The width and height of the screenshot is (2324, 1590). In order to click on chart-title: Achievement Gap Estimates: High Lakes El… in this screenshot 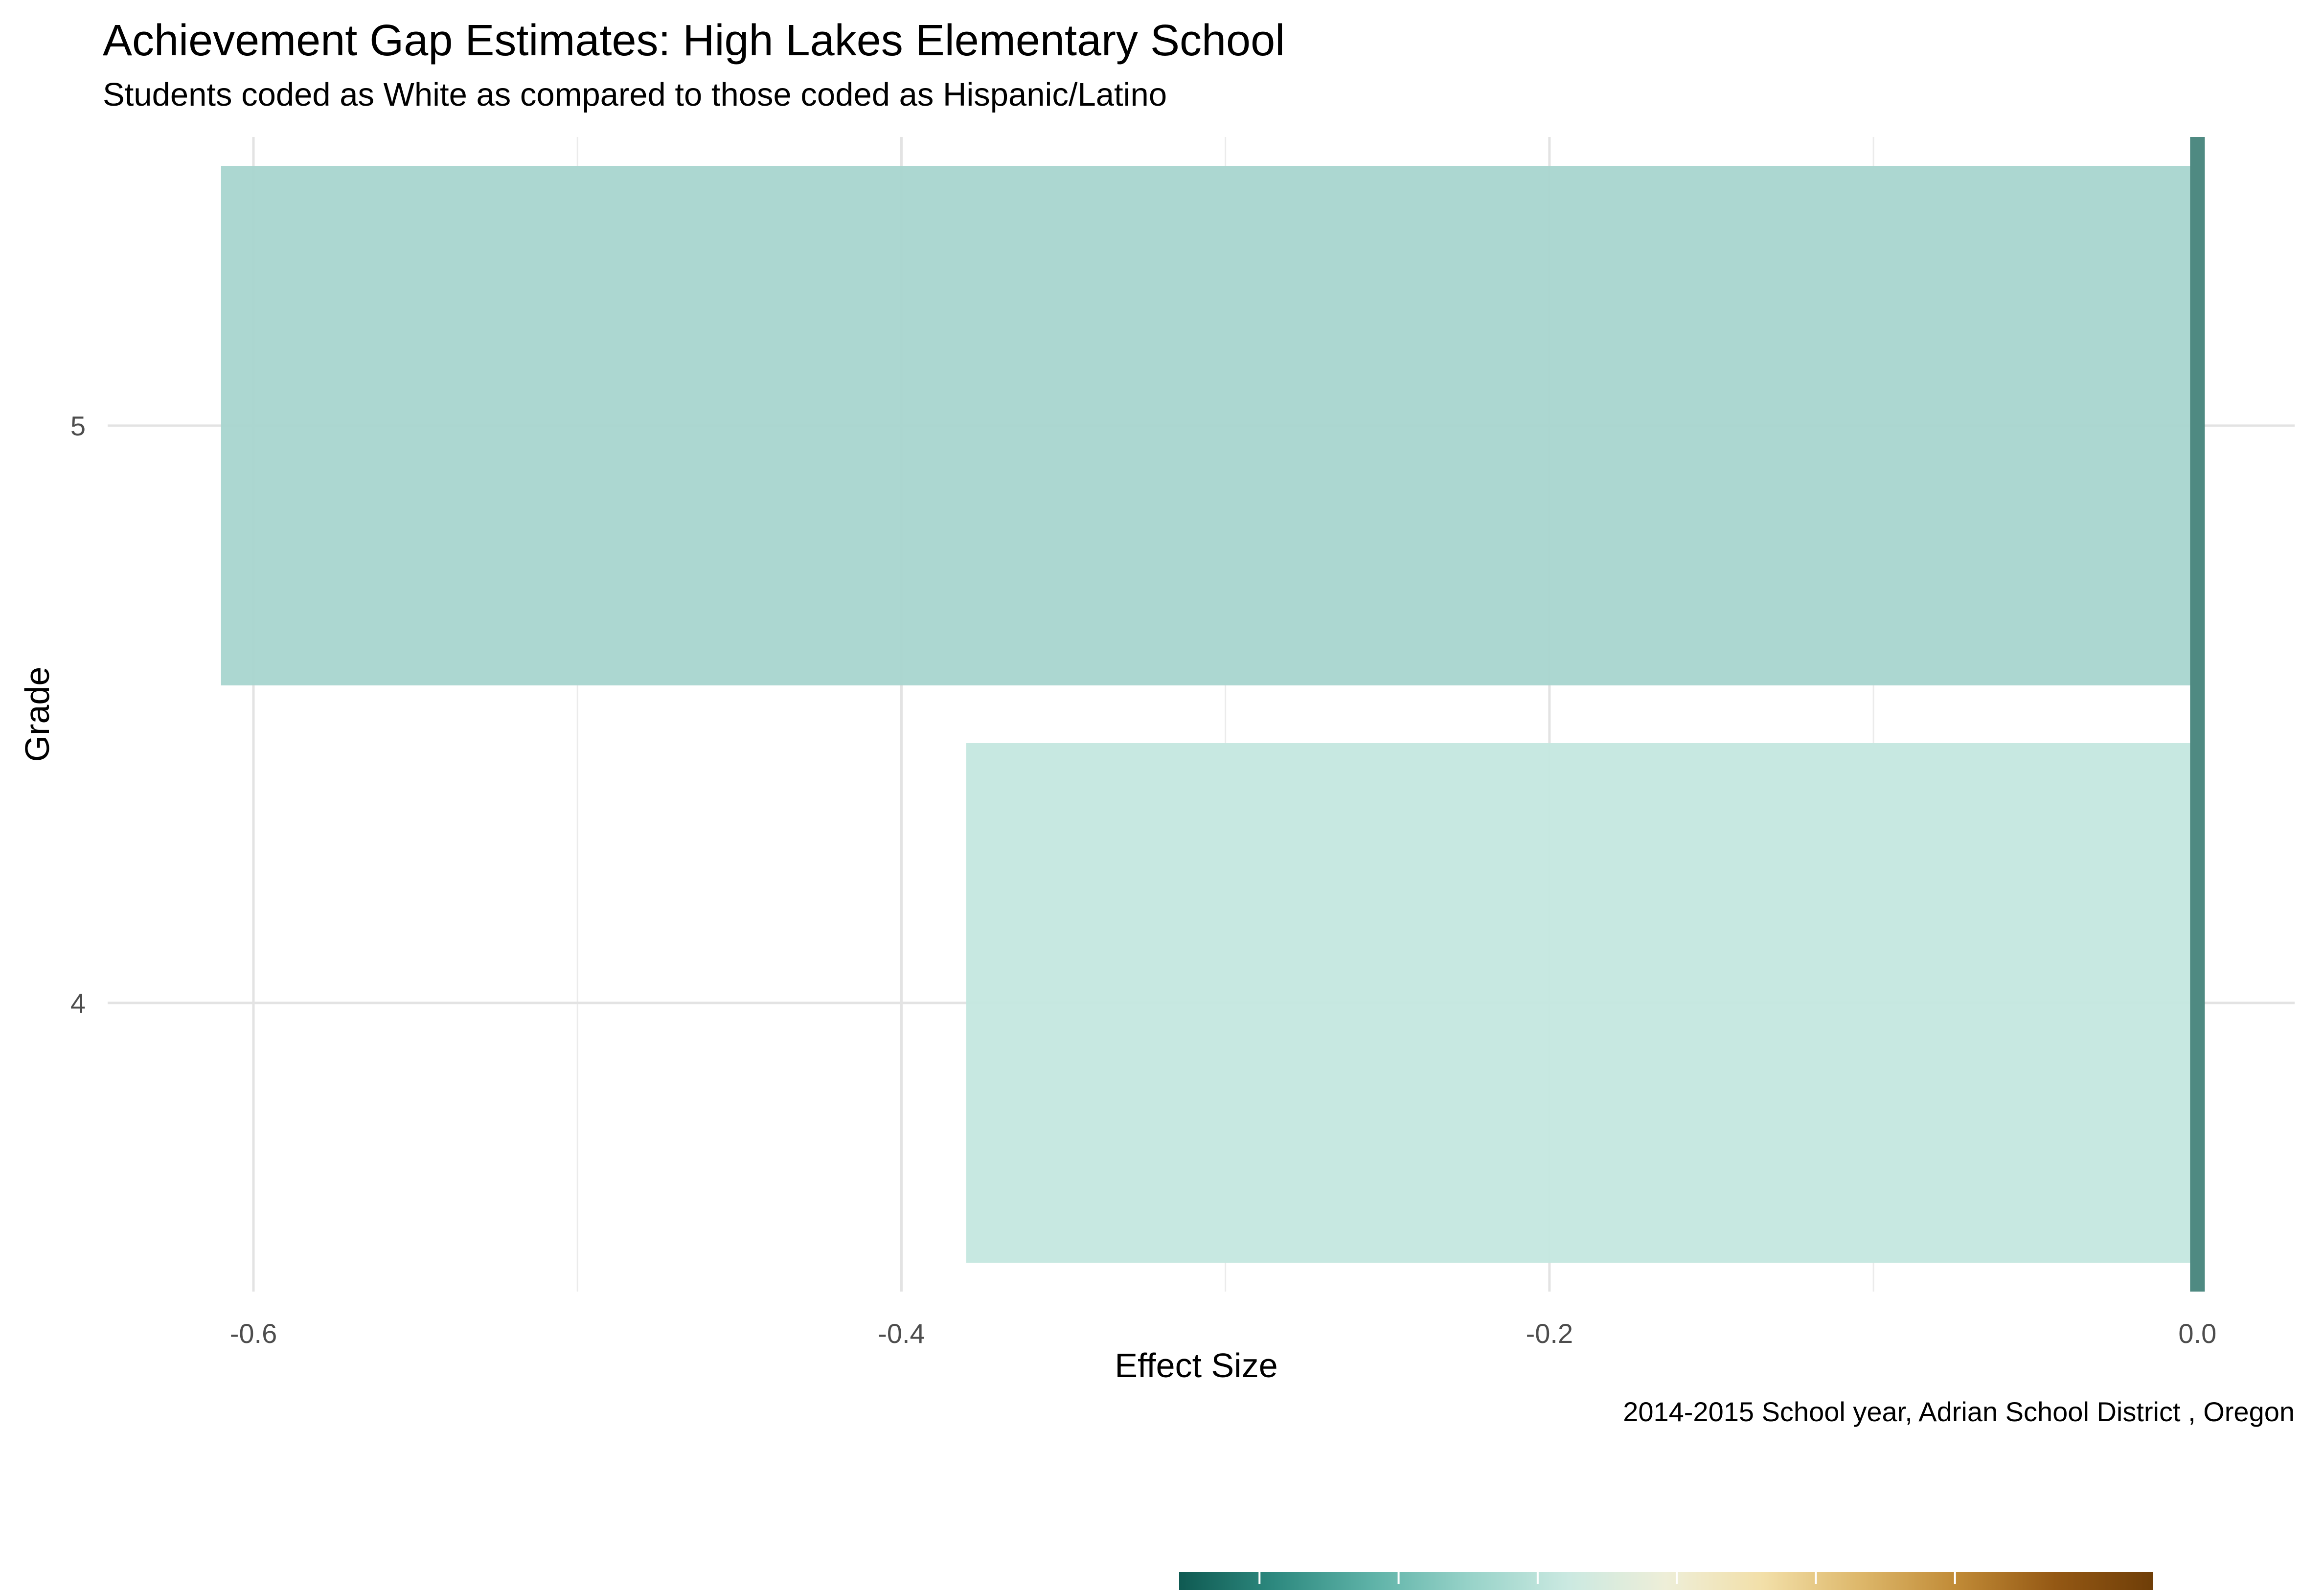, I will do `click(694, 41)`.